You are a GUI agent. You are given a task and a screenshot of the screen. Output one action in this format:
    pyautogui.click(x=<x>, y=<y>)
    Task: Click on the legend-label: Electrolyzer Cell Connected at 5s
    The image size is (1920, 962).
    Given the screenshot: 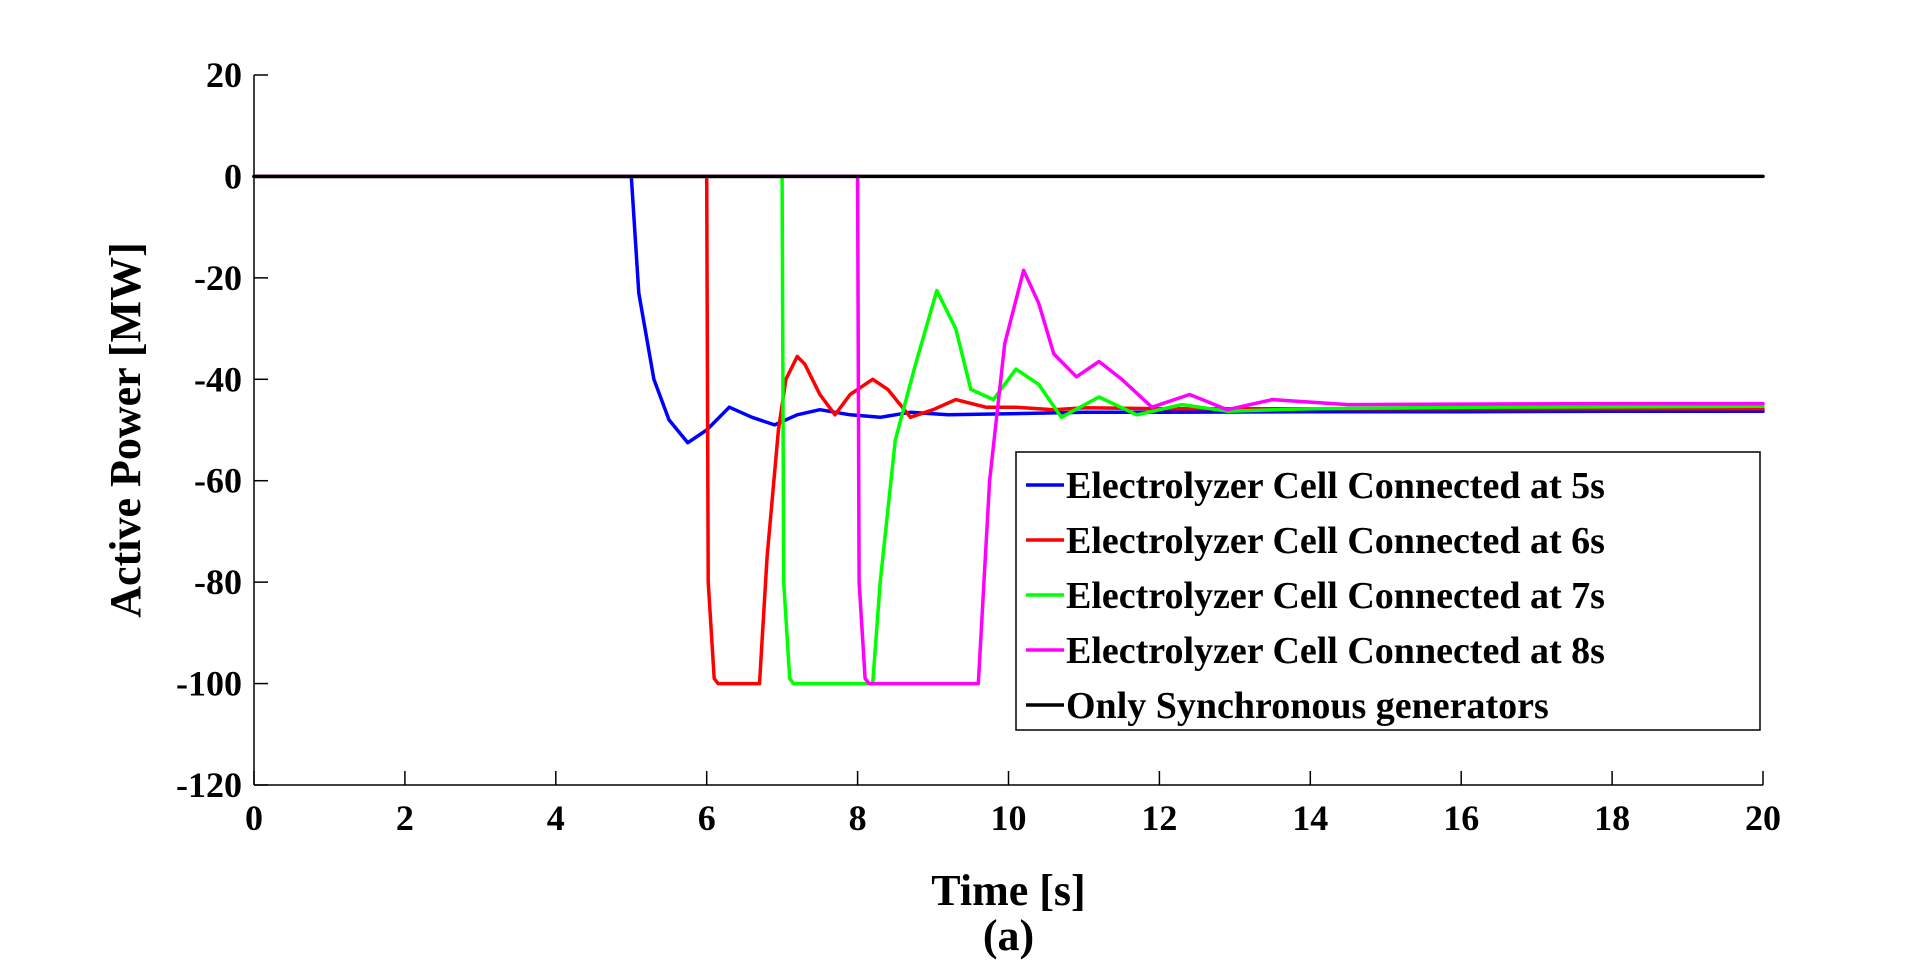 What is the action you would take?
    pyautogui.click(x=1335, y=486)
    